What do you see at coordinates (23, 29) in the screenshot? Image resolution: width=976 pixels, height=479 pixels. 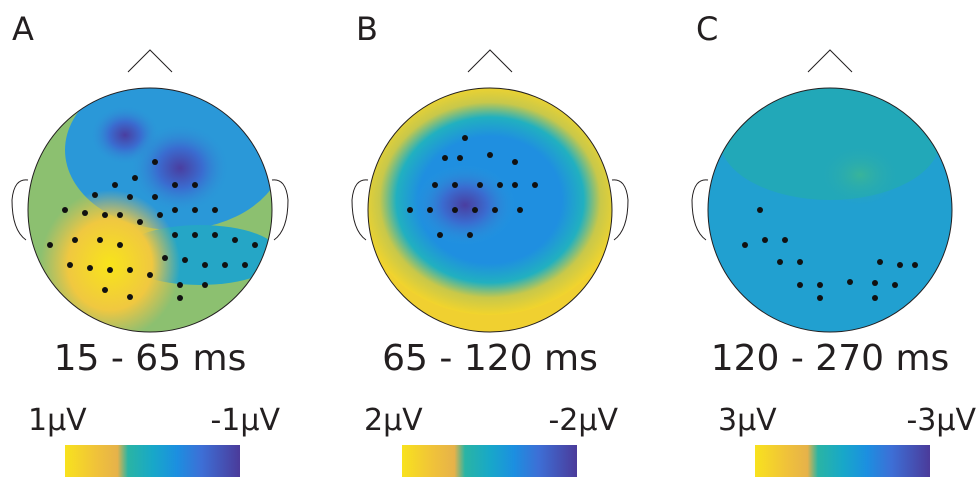 I see `panel-letter: A` at bounding box center [23, 29].